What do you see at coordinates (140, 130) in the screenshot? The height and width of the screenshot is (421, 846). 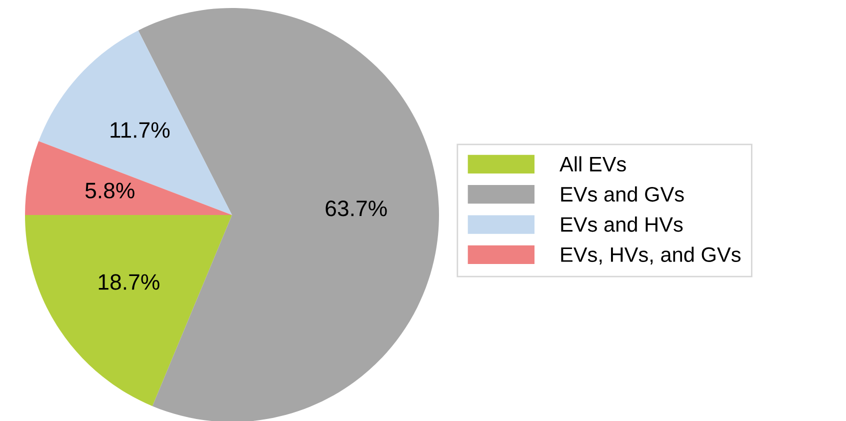 I see `data-label: 11.7%` at bounding box center [140, 130].